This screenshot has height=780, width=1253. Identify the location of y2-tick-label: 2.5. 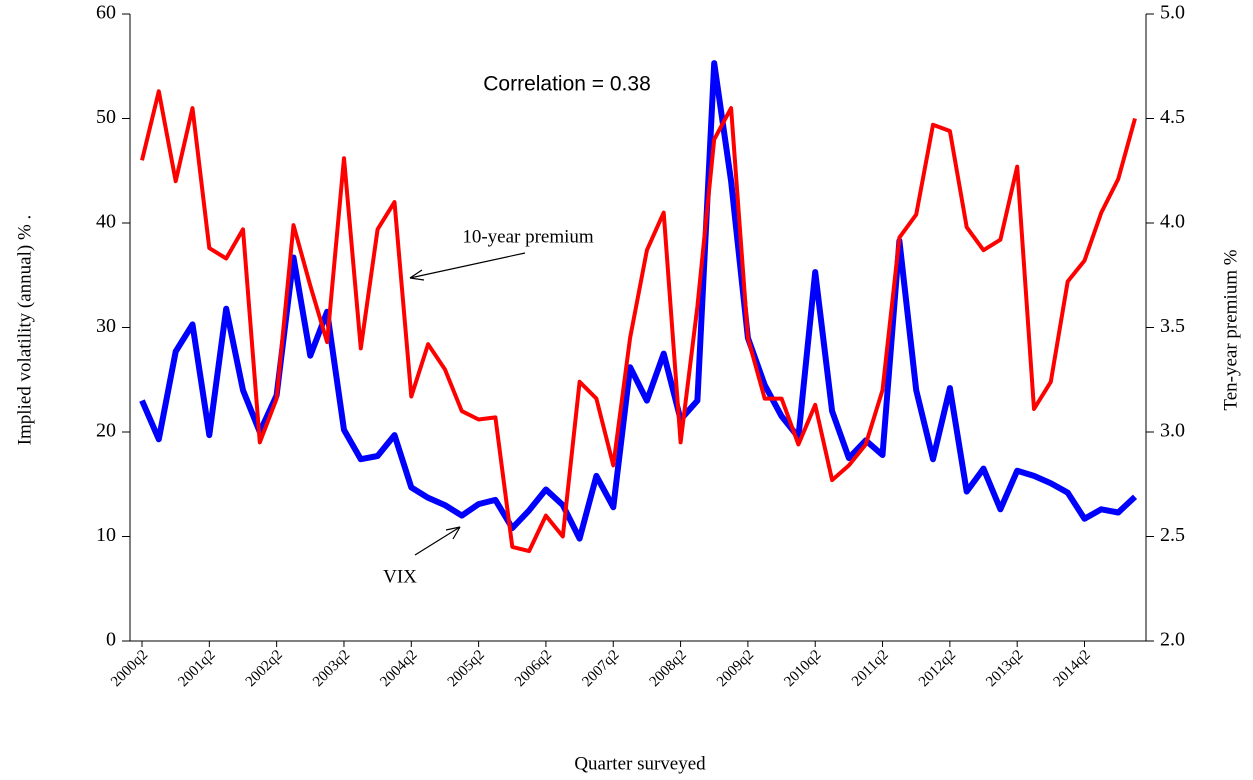
(1172, 535).